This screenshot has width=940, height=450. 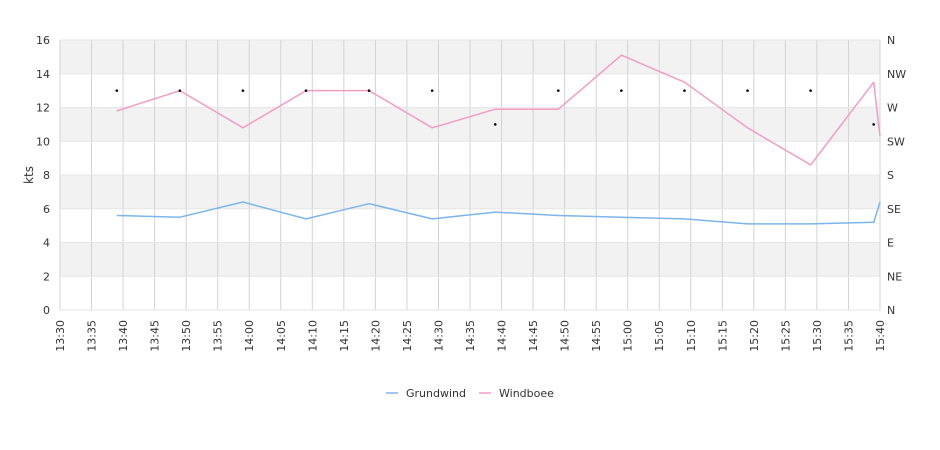 What do you see at coordinates (754, 336) in the screenshot?
I see `x-tick-label: 15:20` at bounding box center [754, 336].